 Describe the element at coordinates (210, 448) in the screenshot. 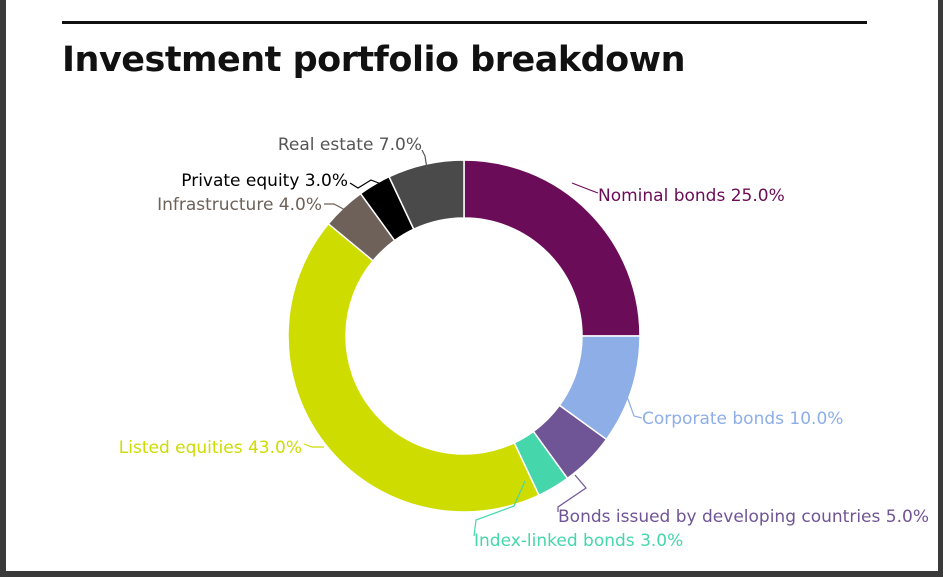

I see `label-listed-equities: Listed equities 43.0%` at that location.